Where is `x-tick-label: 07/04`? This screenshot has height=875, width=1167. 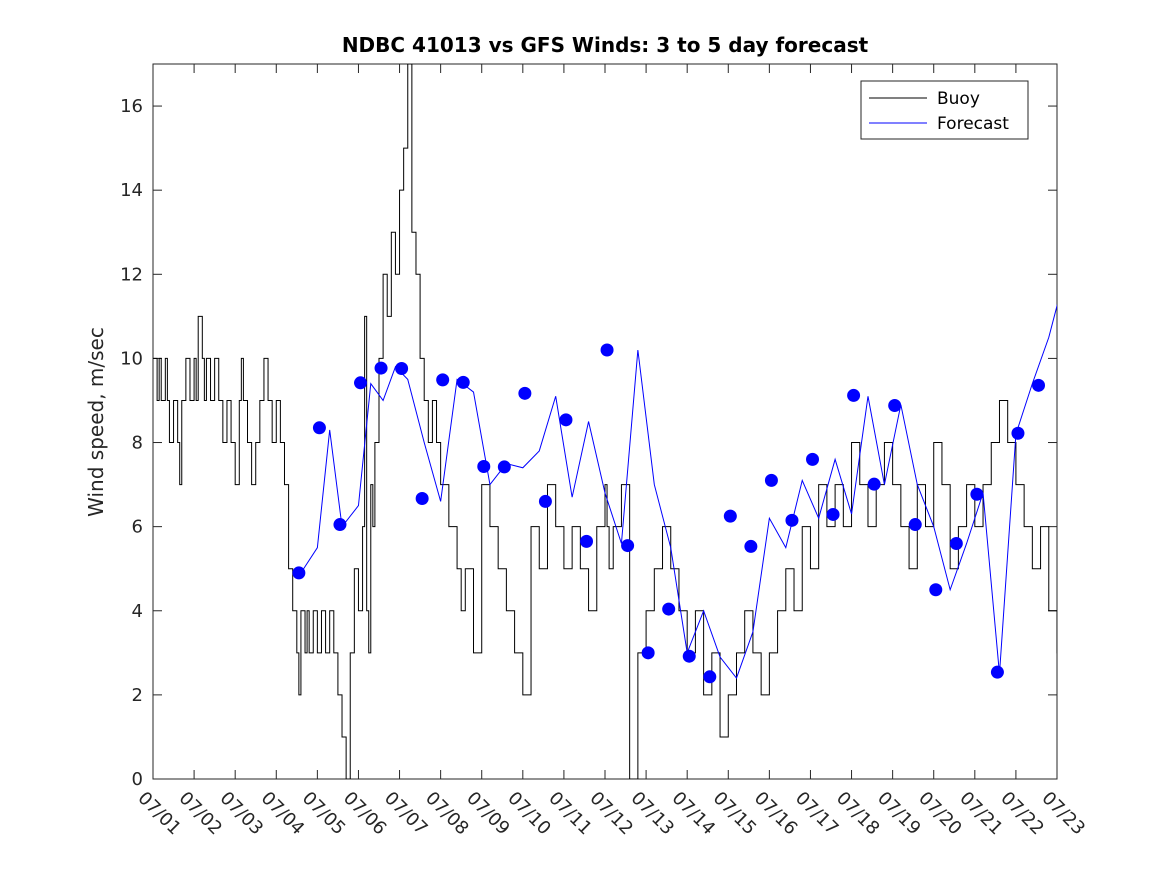
x-tick-label: 07/04 is located at coordinates (283, 814).